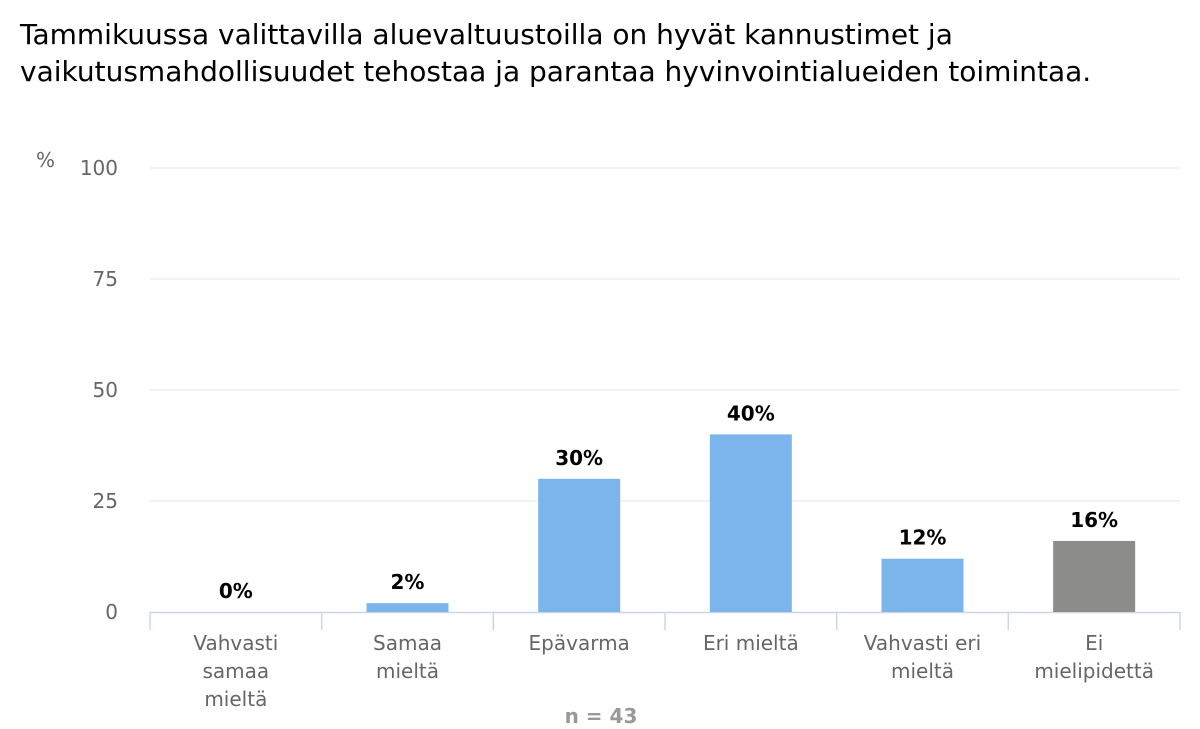 This screenshot has height=729, width=1200. What do you see at coordinates (1094, 643) in the screenshot?
I see `x-category-label-line: Ei` at bounding box center [1094, 643].